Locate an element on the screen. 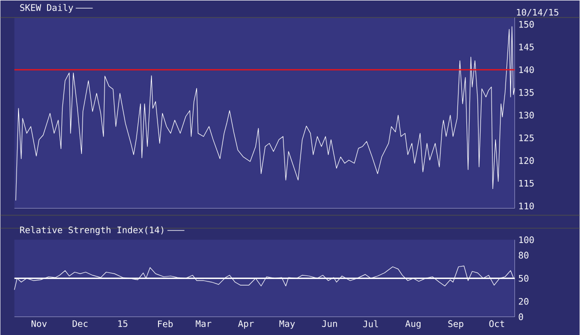  x-tick-label: Feb is located at coordinates (165, 324).